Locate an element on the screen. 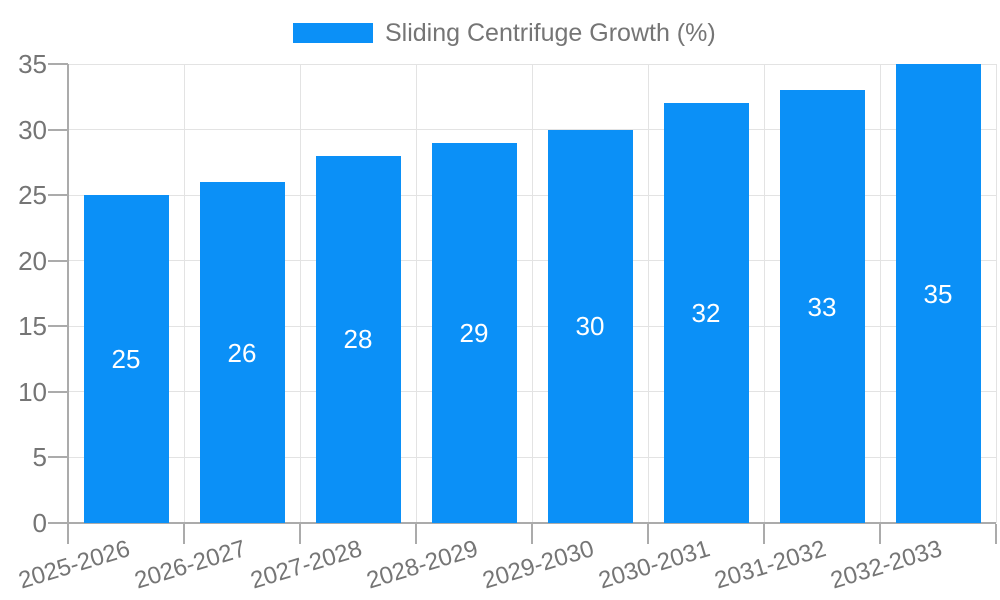  bar-value-label: 32 is located at coordinates (706, 313).